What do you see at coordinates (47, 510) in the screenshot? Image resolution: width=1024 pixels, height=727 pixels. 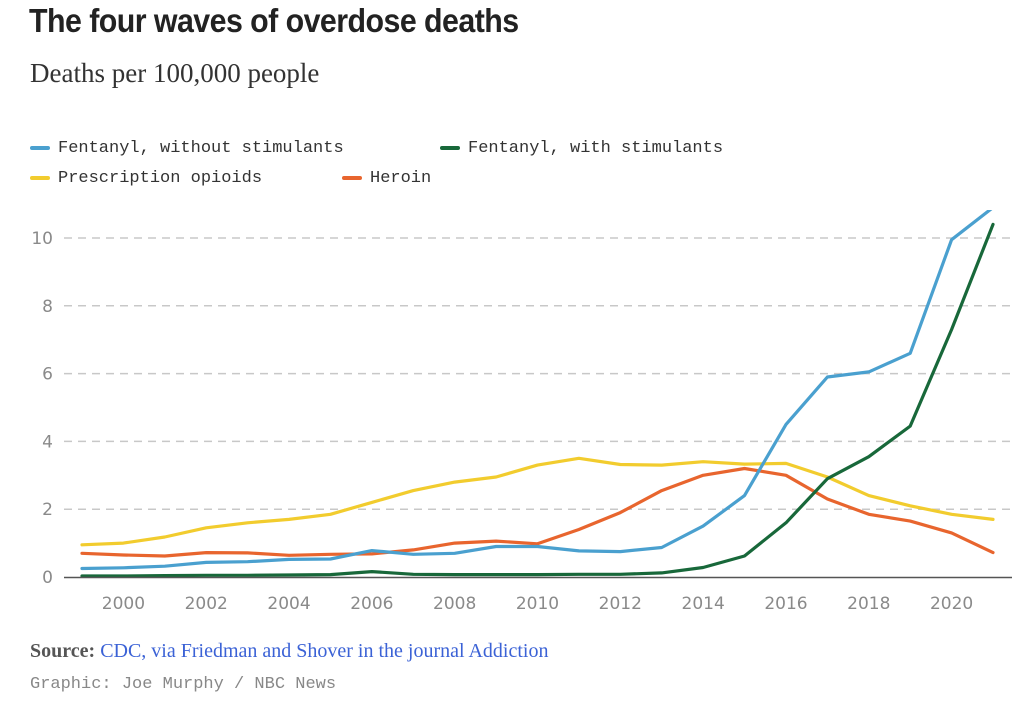 I see `y-tick-label: 2` at bounding box center [47, 510].